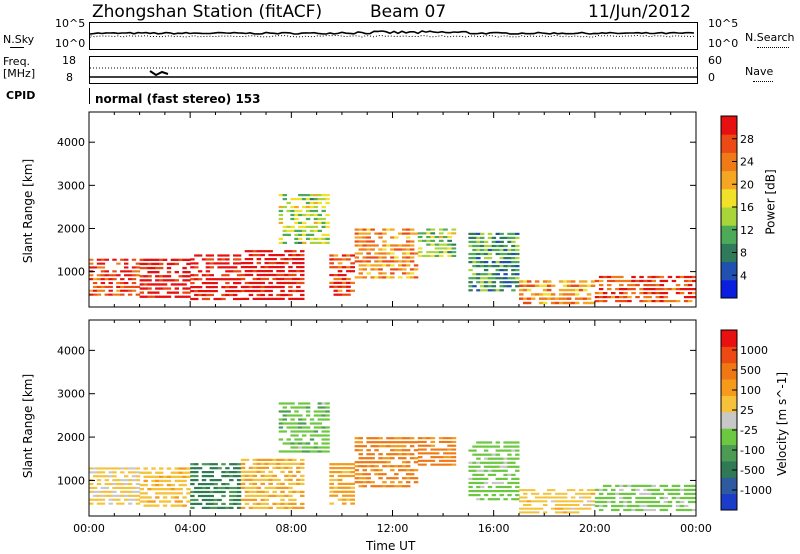 The image size is (800, 554). I want to click on beam-label: Beam 07, so click(408, 12).